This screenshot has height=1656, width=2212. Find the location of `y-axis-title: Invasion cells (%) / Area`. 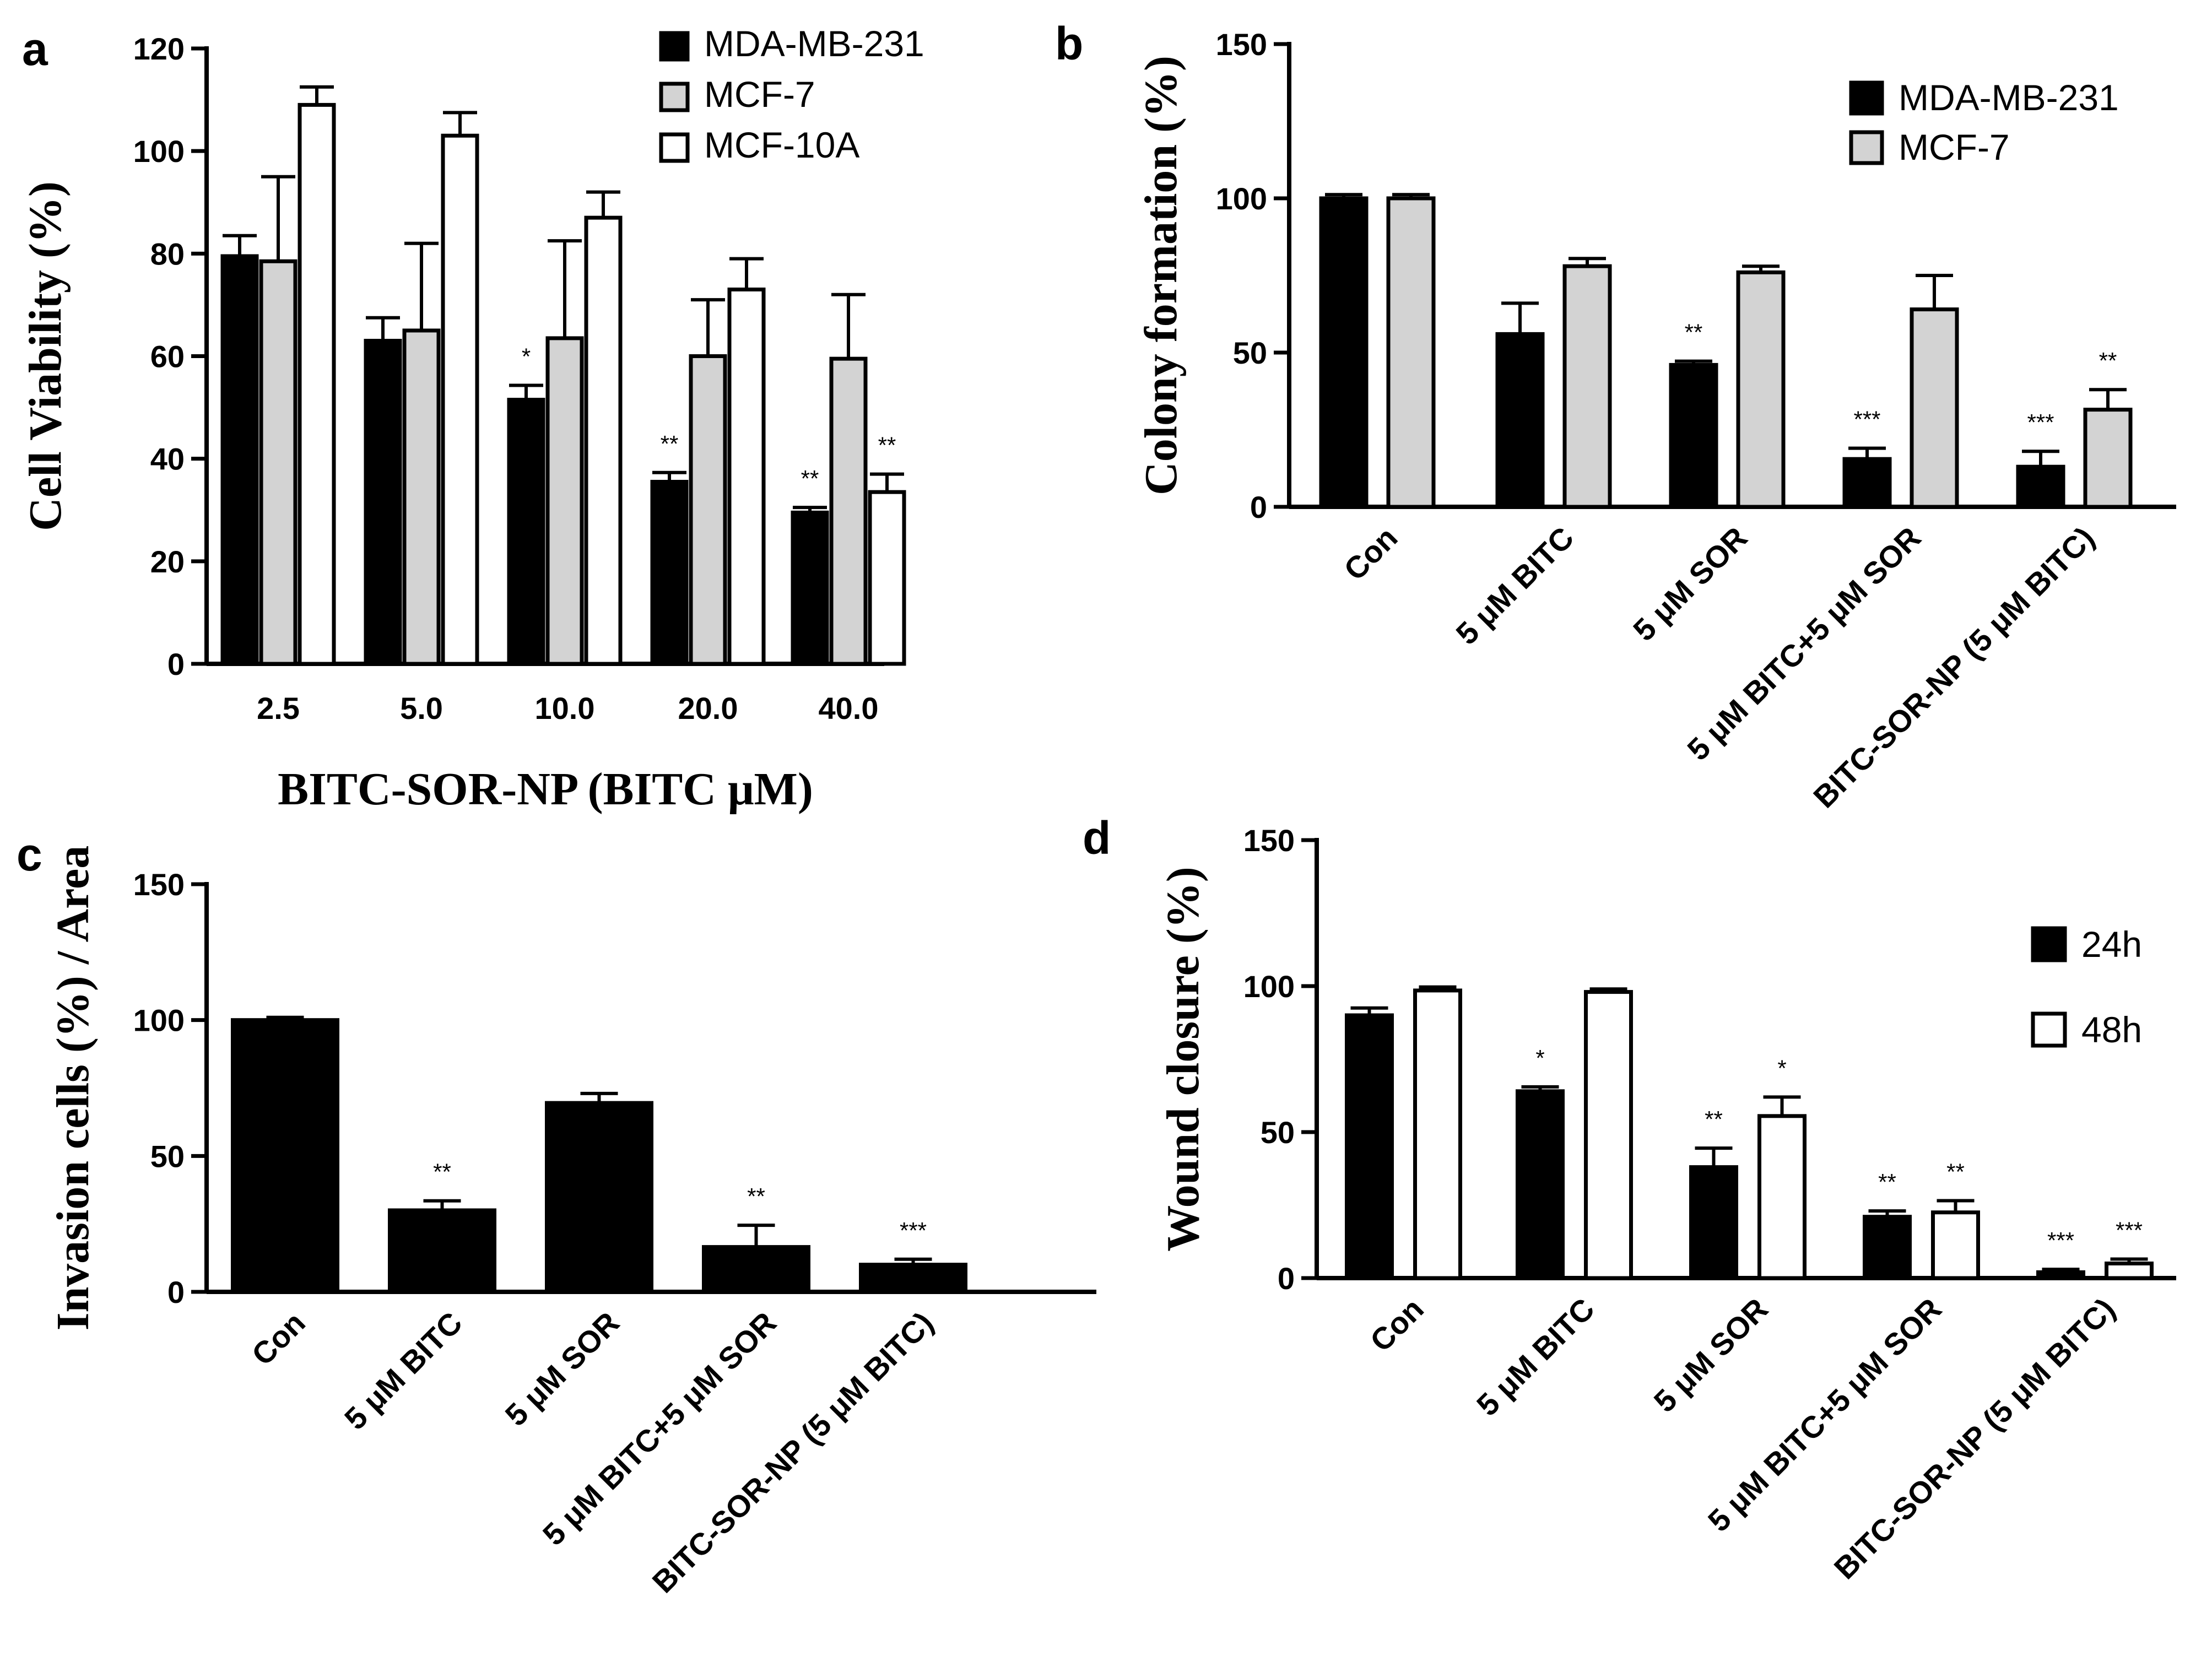

y-axis-title: Invasion cells (%) / Area is located at coordinates (73, 1088).